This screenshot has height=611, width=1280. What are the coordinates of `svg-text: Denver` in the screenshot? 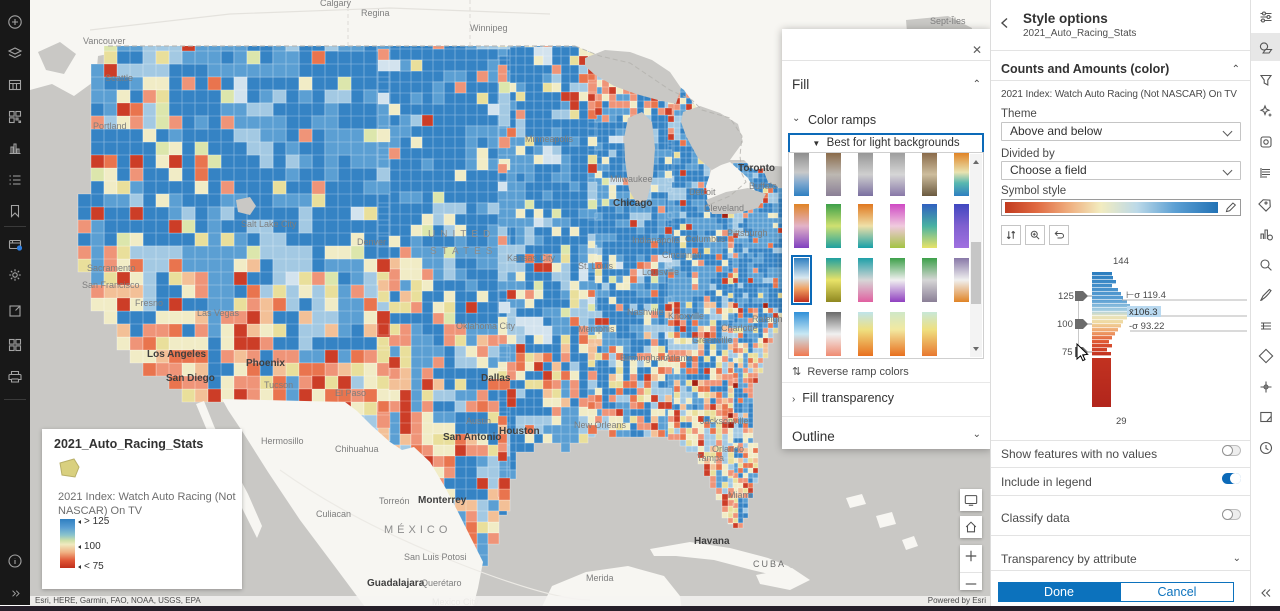 It's located at (371, 242).